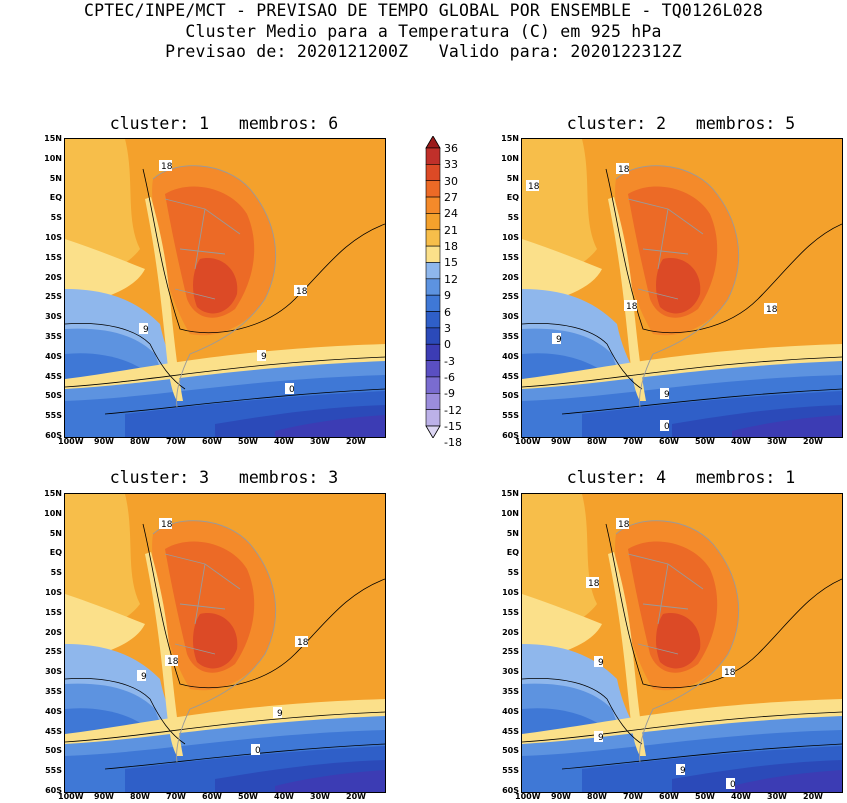 This screenshot has width=847, height=803. I want to click on map-panel-3: 18 18 18 9 9 0, so click(225, 643).